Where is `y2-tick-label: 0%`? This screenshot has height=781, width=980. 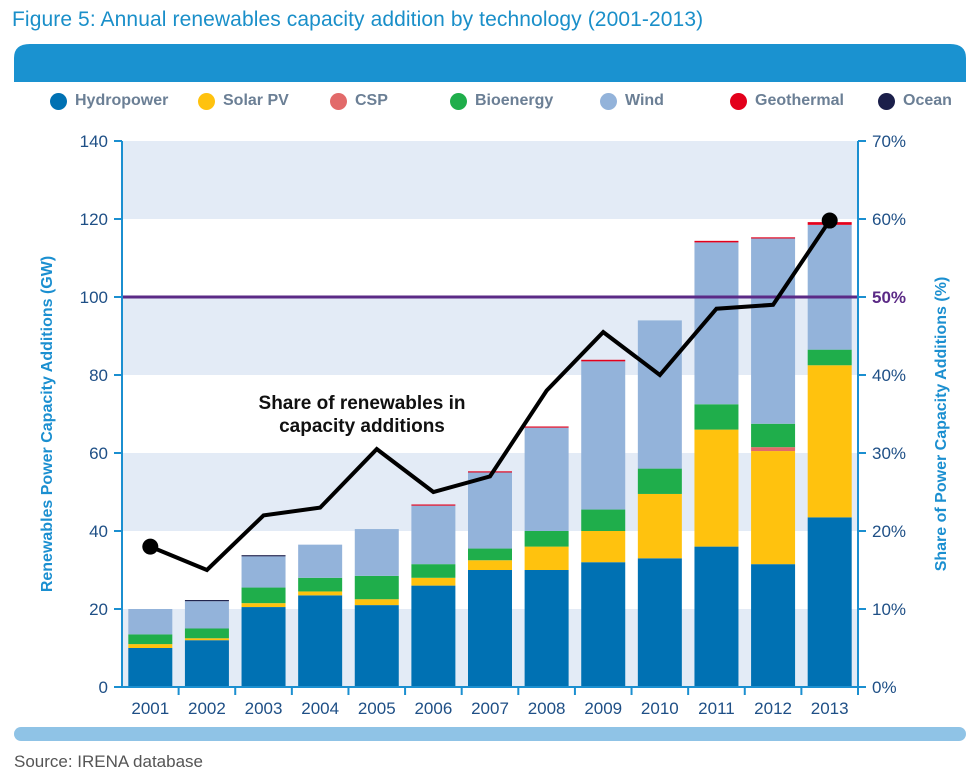 y2-tick-label: 0% is located at coordinates (884, 687).